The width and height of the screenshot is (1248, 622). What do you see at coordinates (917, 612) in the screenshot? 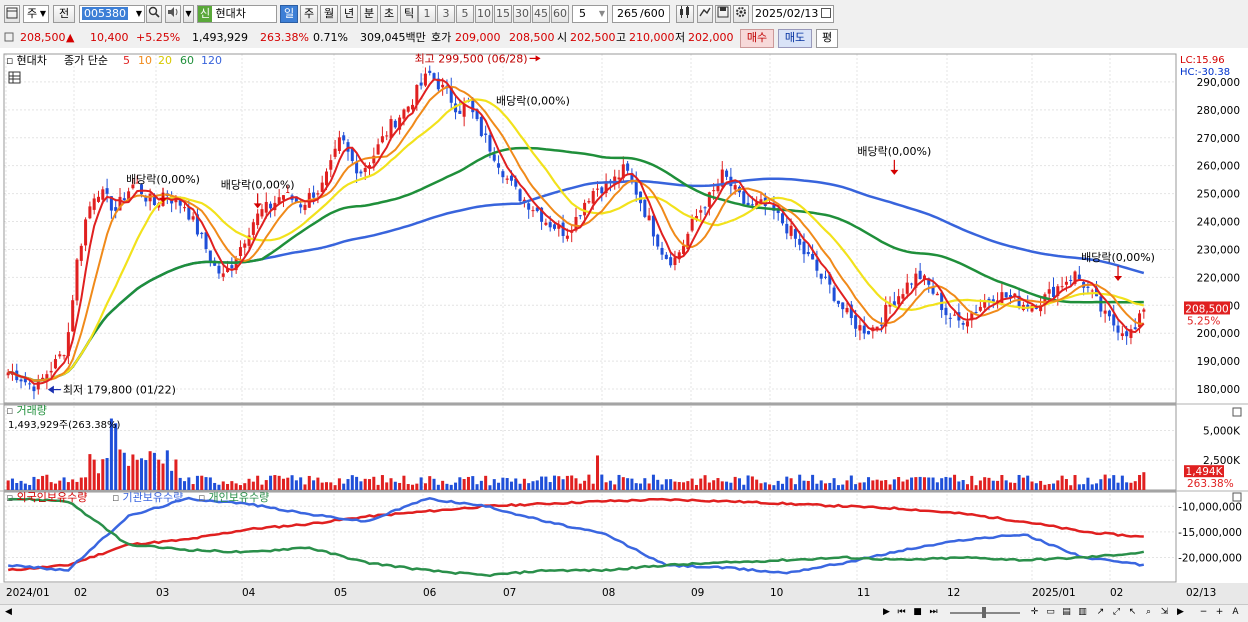
I see `stop-icon: ■` at bounding box center [917, 612].